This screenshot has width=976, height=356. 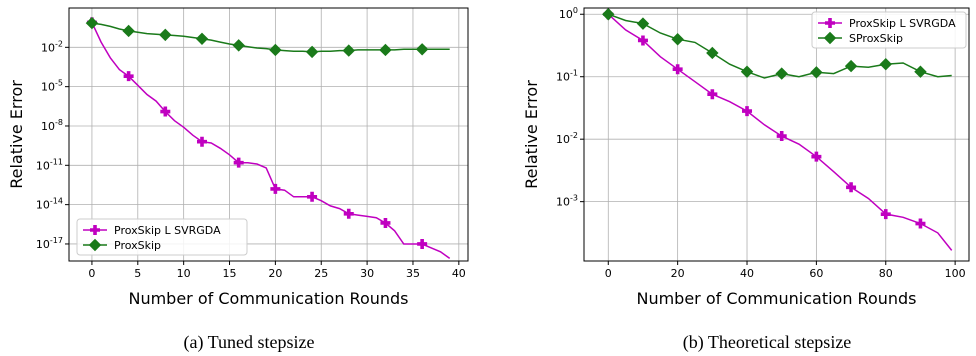 What do you see at coordinates (230, 273) in the screenshot?
I see `x-tick-label: 15` at bounding box center [230, 273].